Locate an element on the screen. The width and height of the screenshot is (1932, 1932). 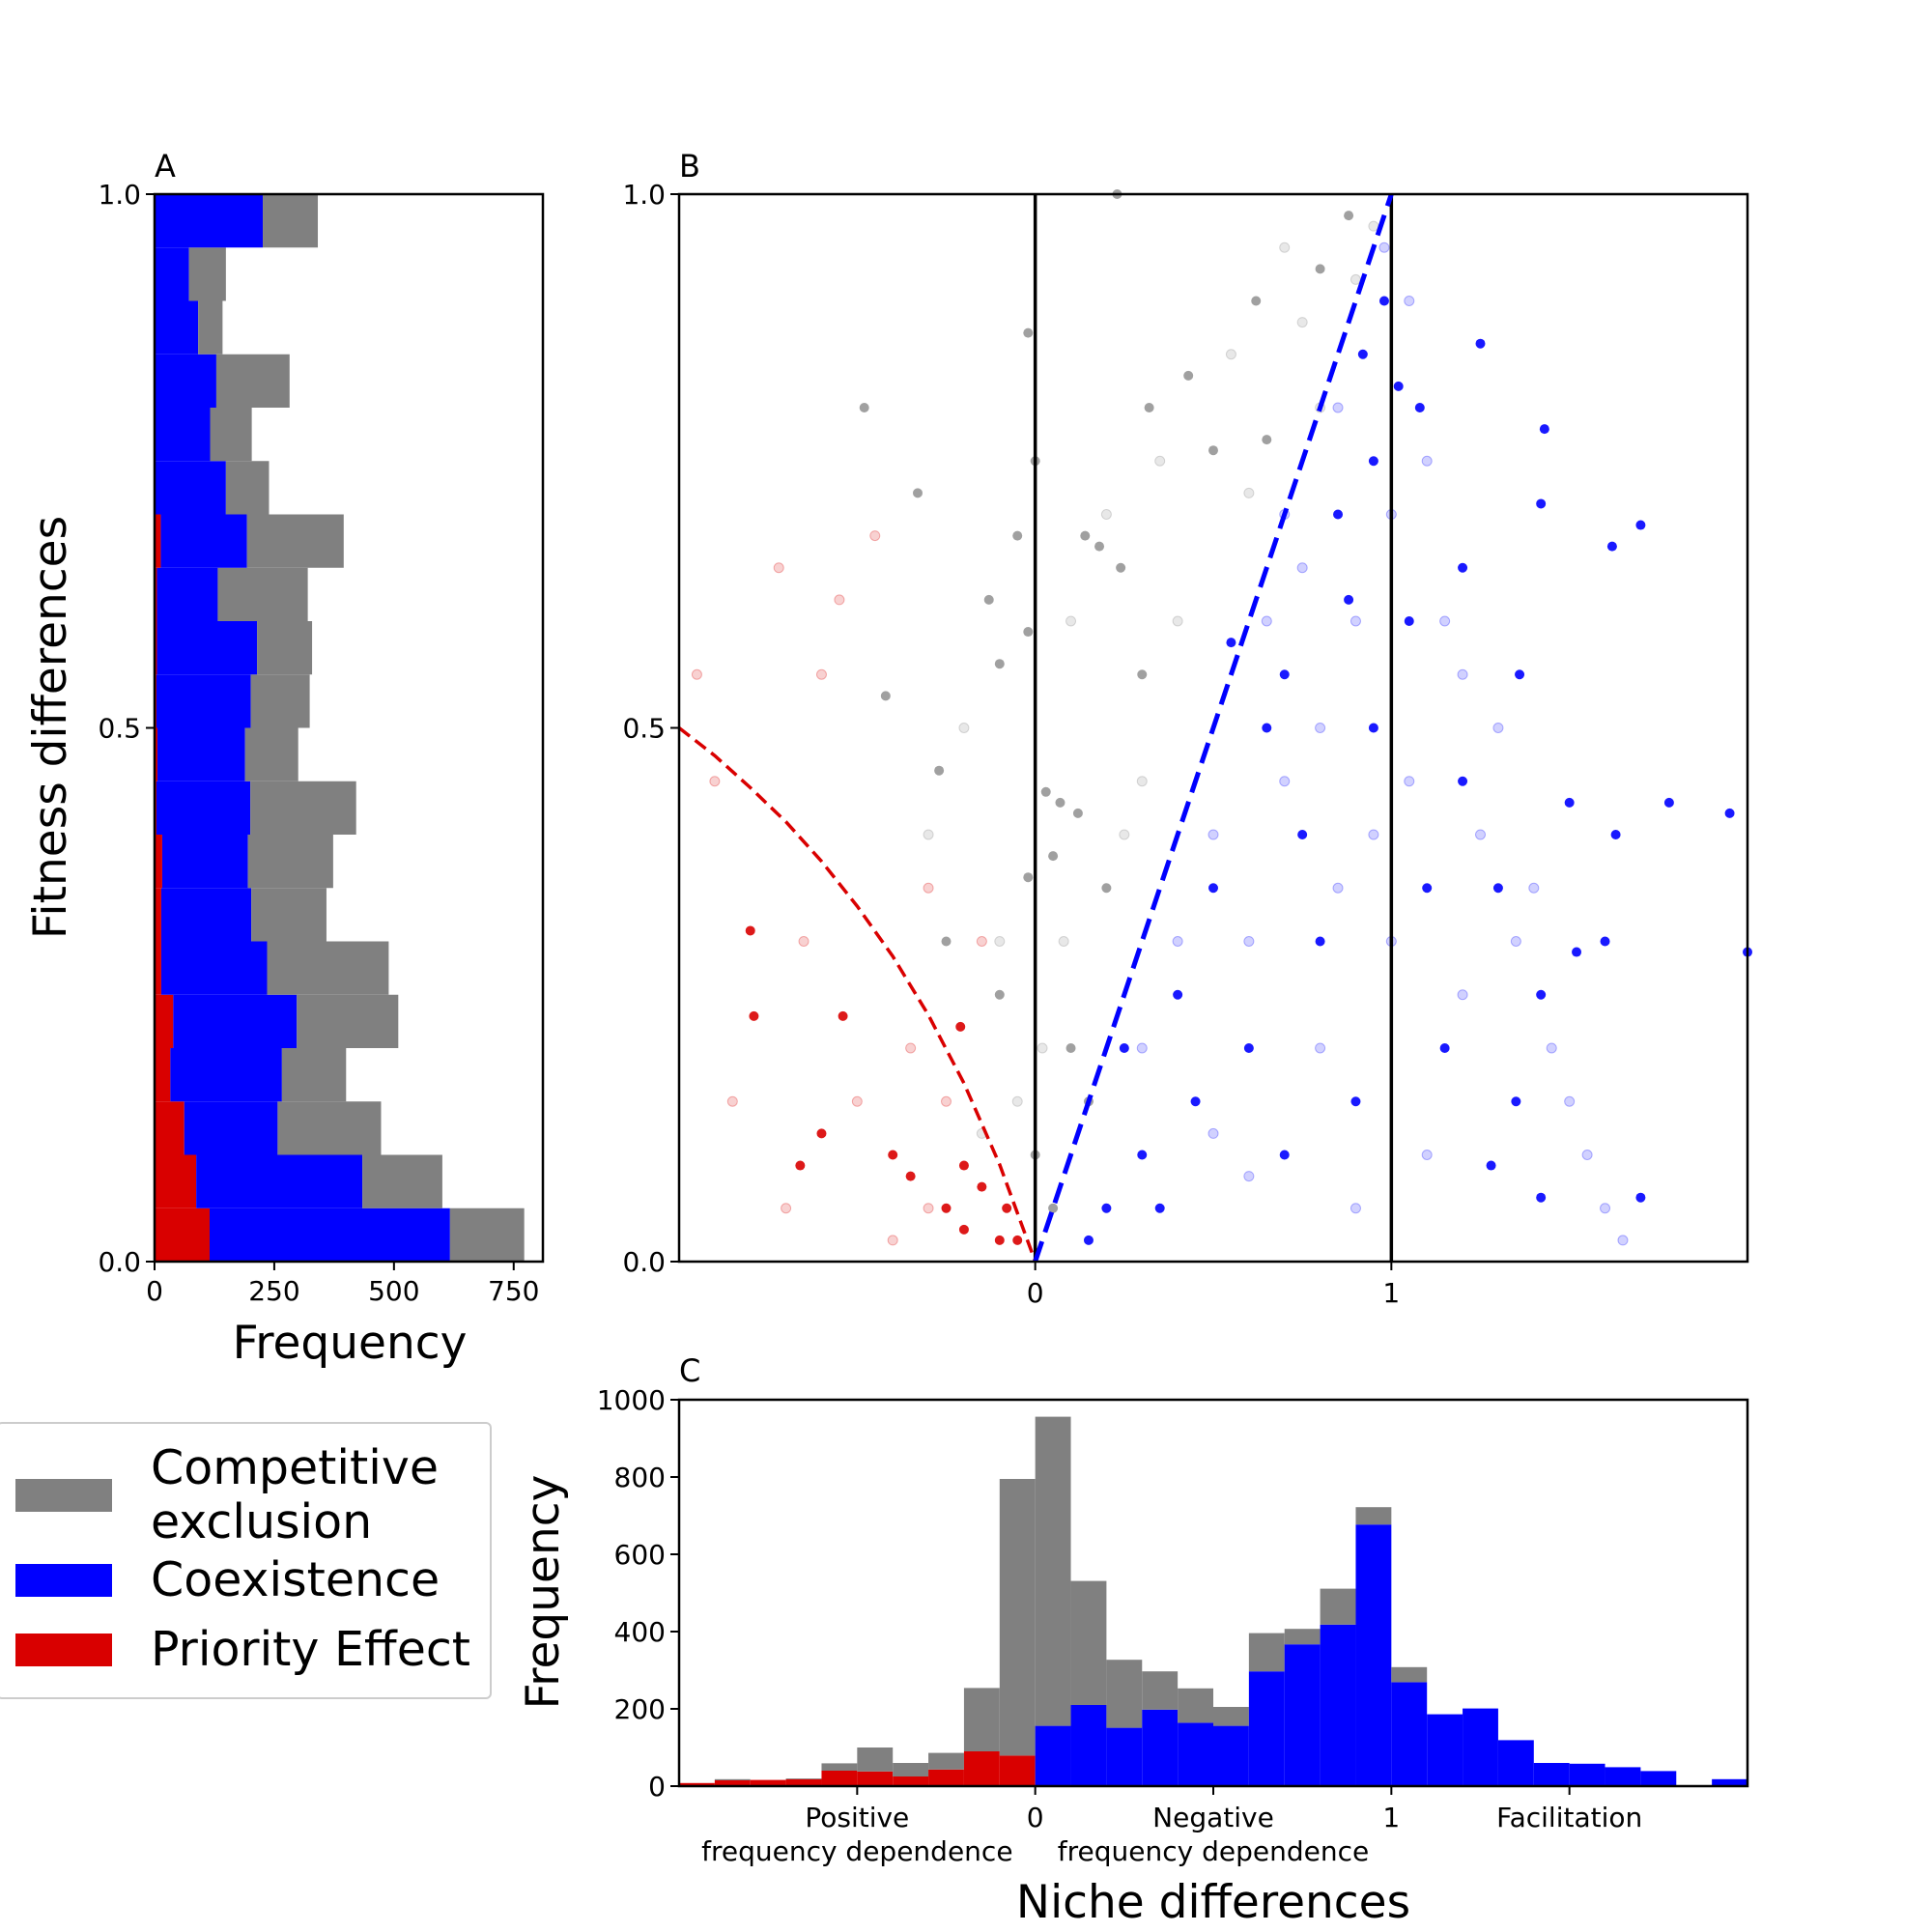
x-tick-label: 750 is located at coordinates (513, 1291).